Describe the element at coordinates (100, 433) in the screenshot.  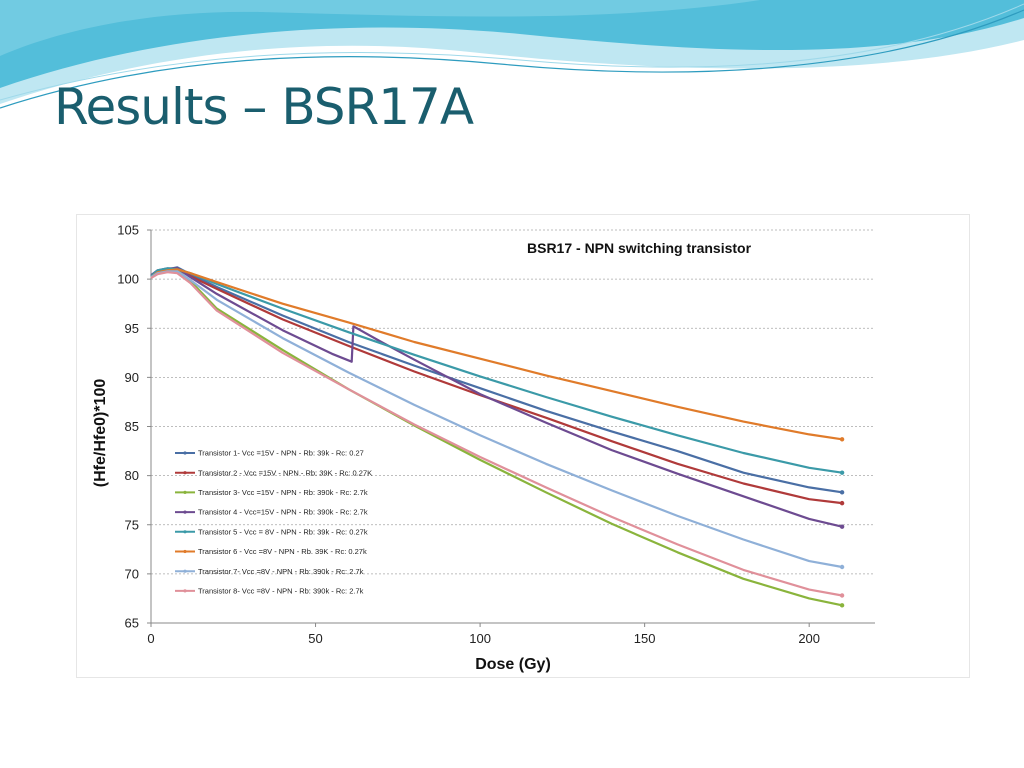
I see `y-axis-title: (Hfe/Hfe0)*100` at that location.